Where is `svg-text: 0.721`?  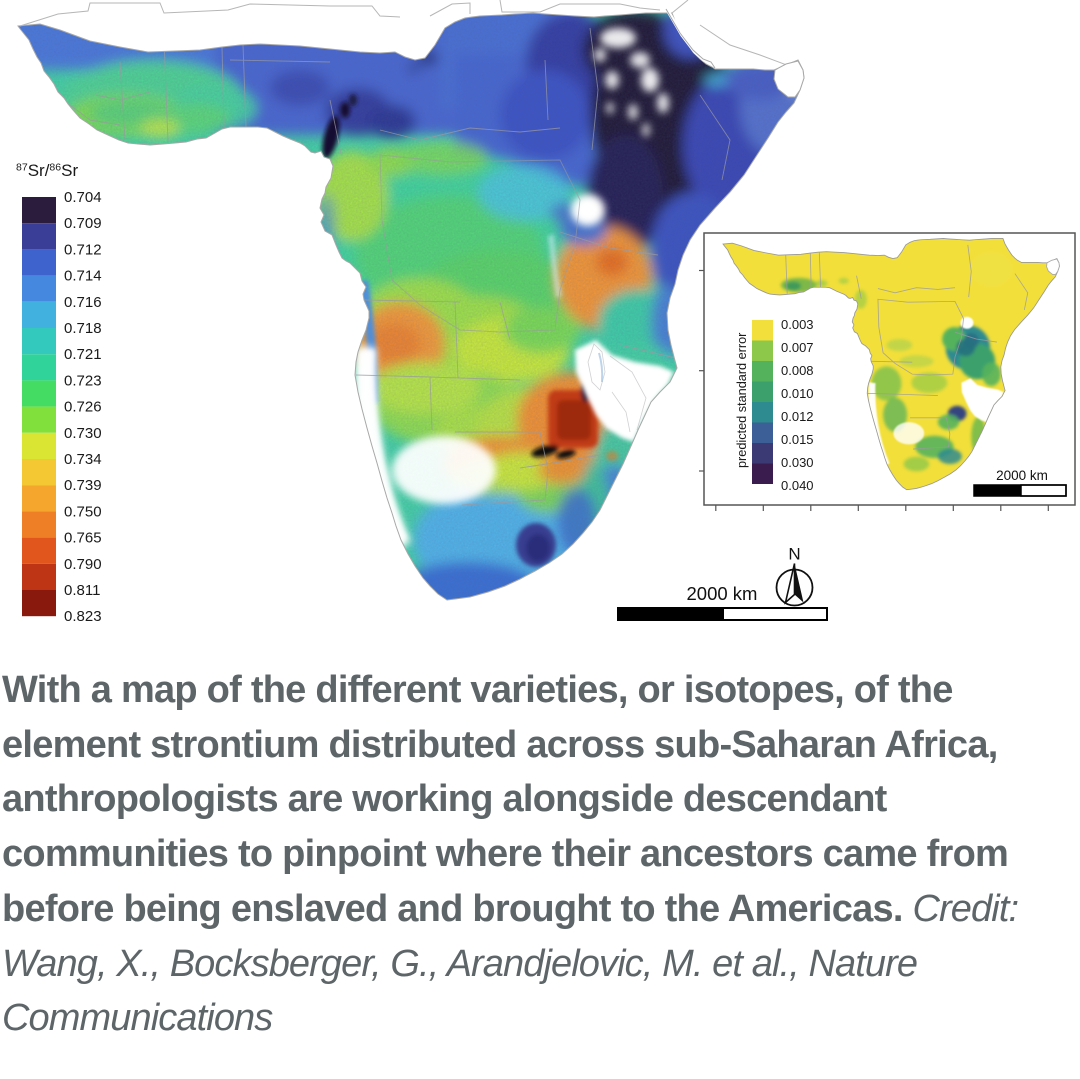
svg-text: 0.721 is located at coordinates (83, 354).